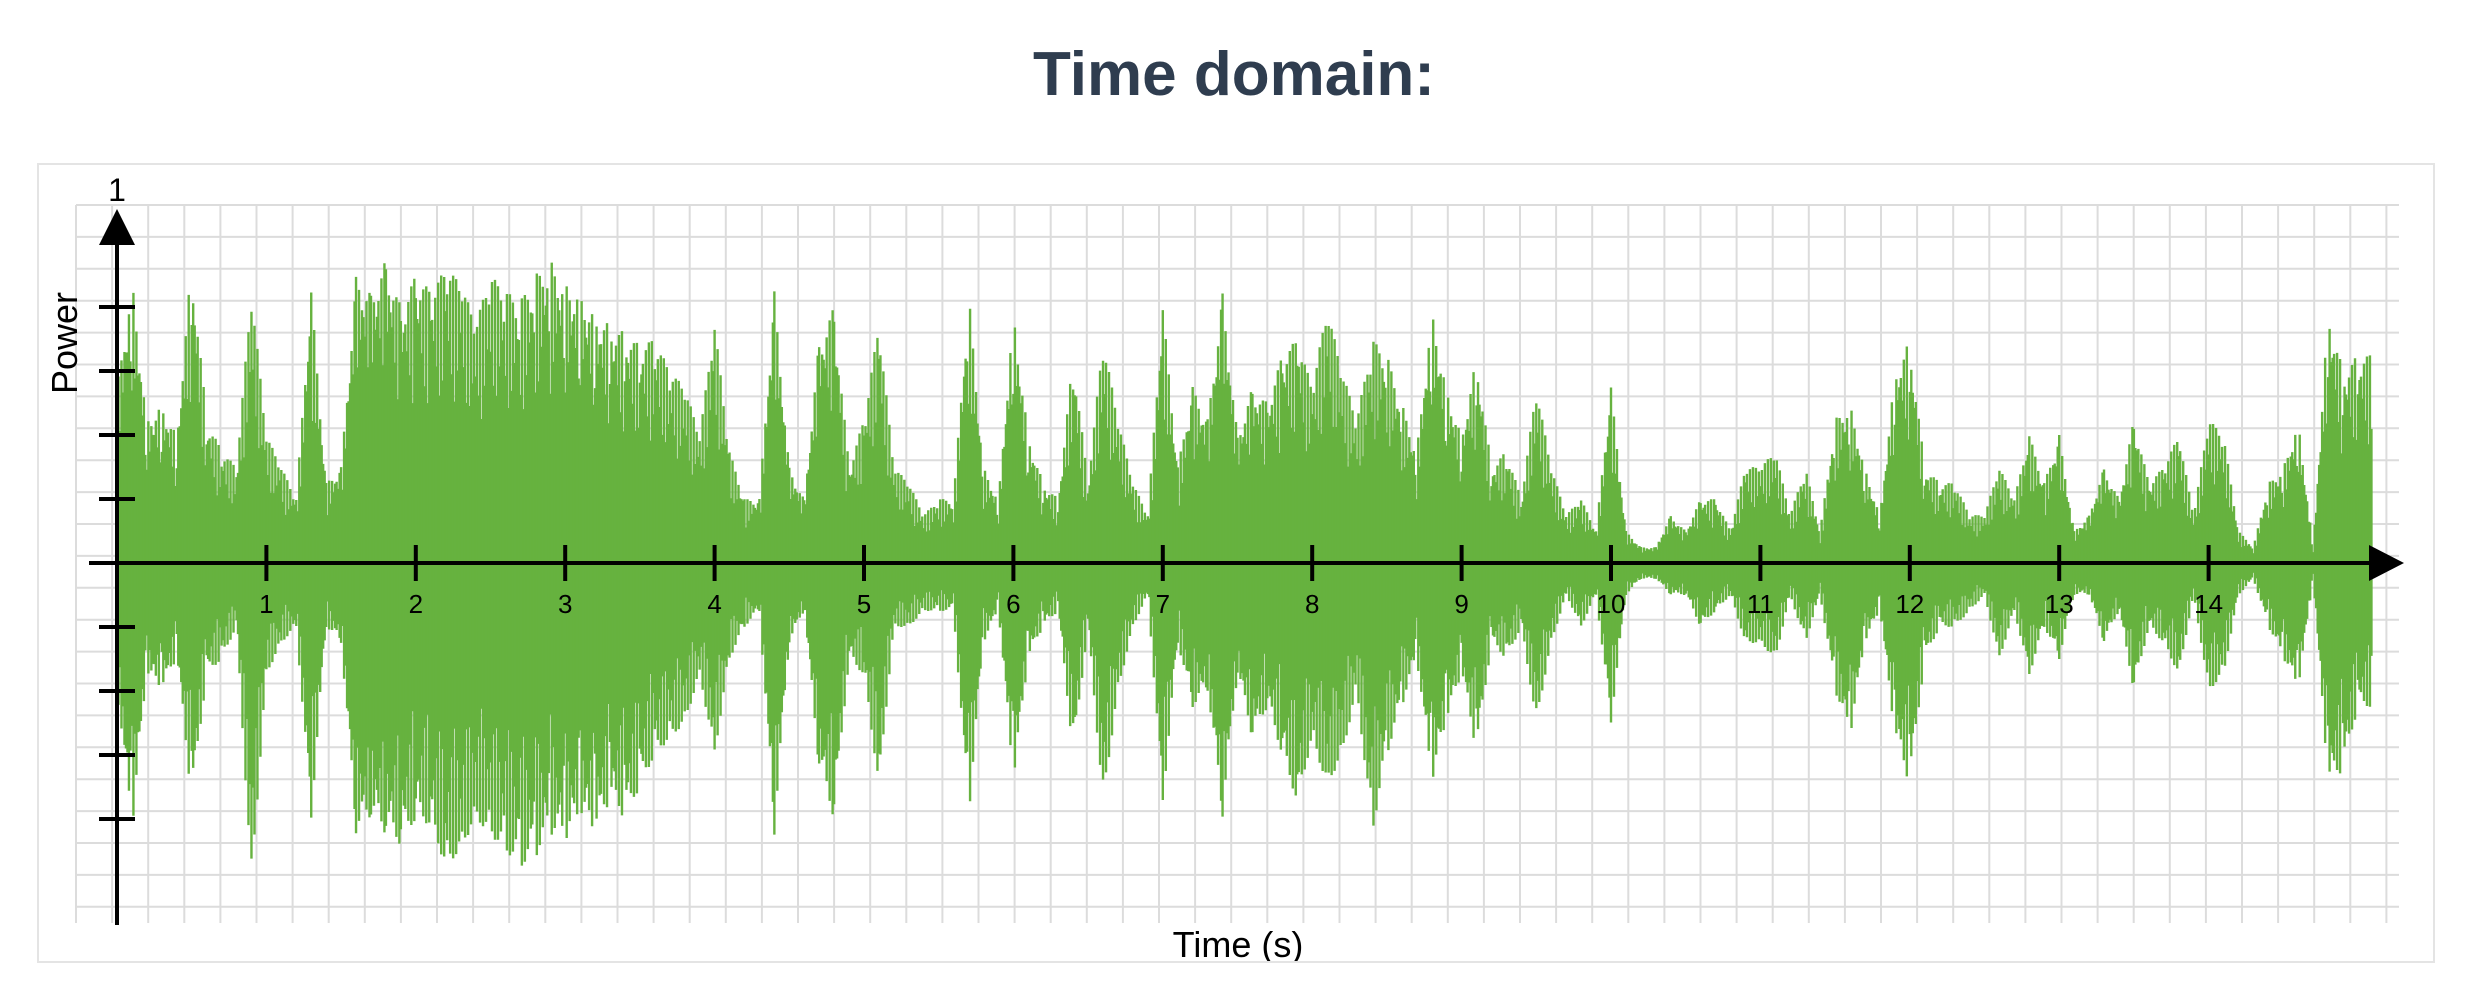 Image resolution: width=2468 pixels, height=990 pixels. I want to click on x-tick-label: 8, so click(1312, 604).